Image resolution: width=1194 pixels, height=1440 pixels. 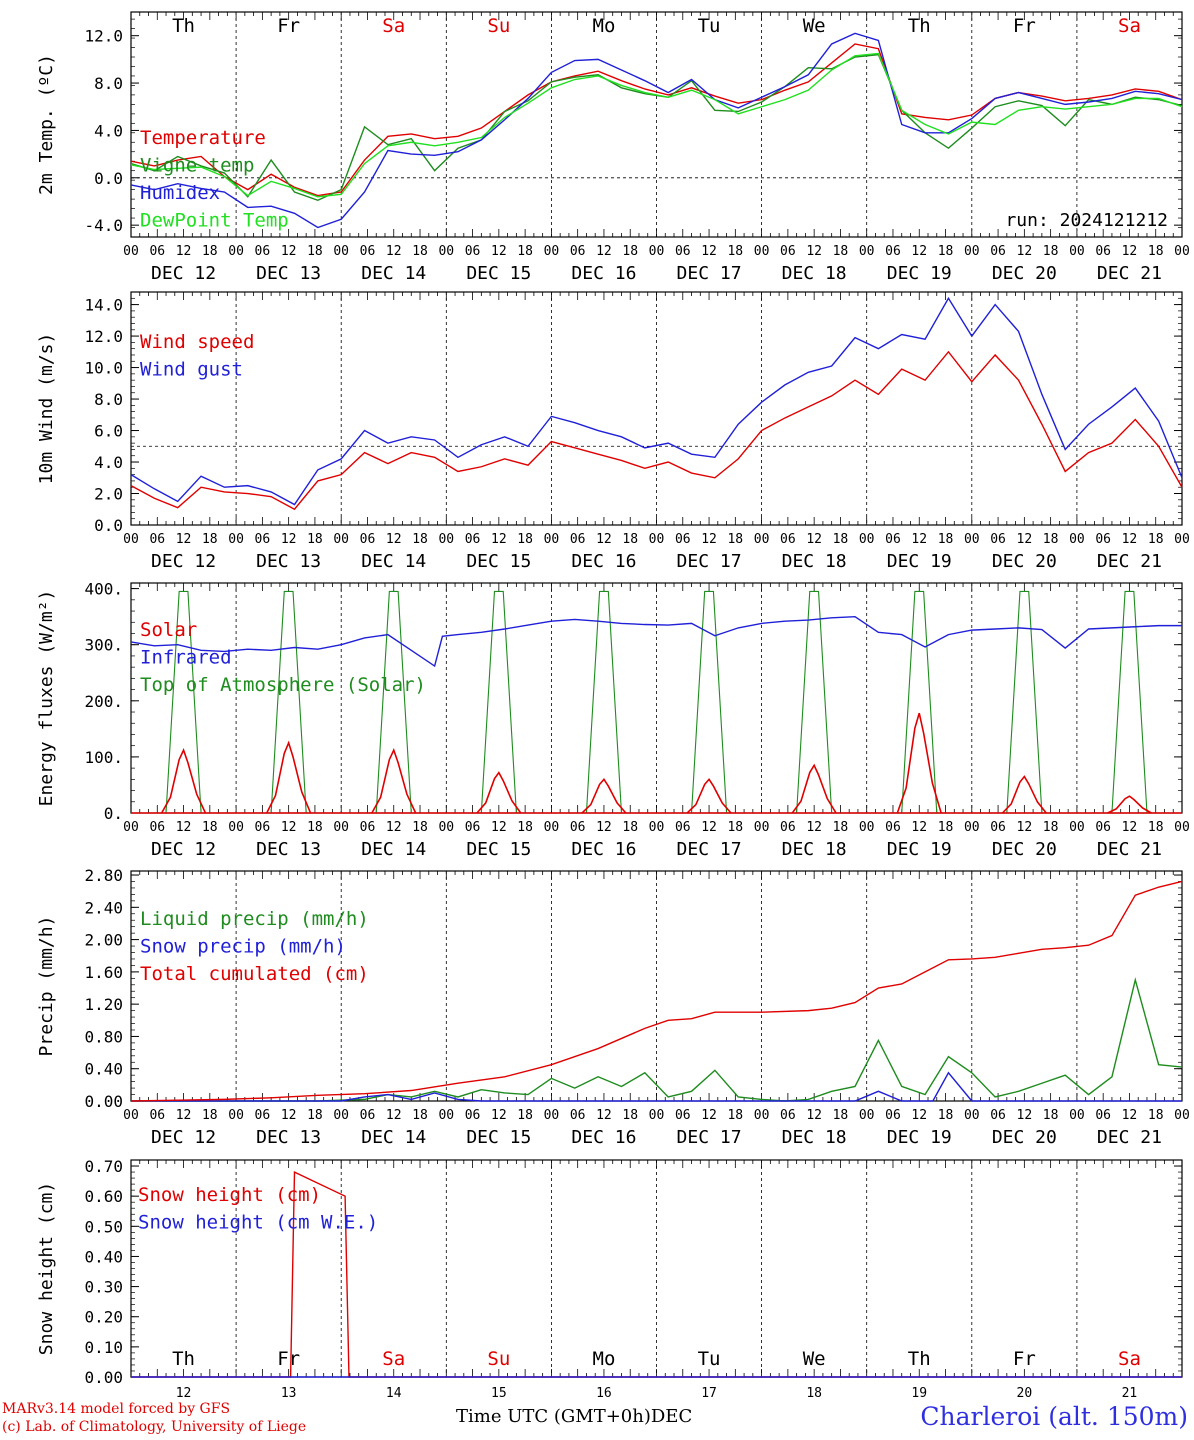 I want to click on day-name-bottom: We, so click(x=814, y=1359).